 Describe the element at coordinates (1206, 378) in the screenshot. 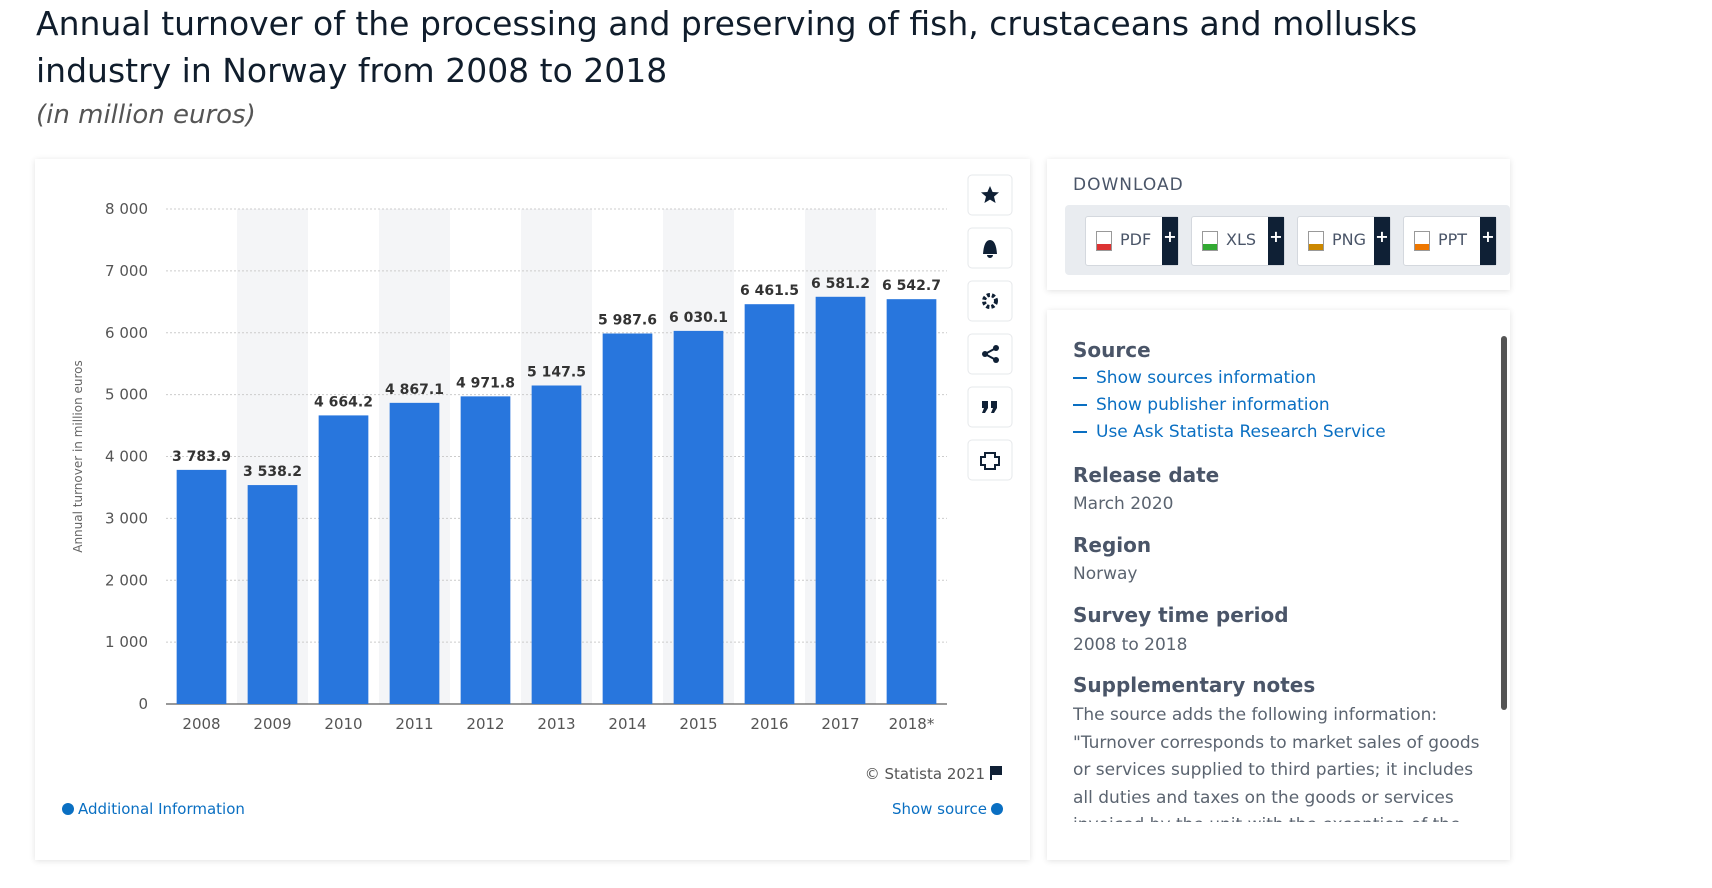

I see `source-link: Show sources information` at that location.